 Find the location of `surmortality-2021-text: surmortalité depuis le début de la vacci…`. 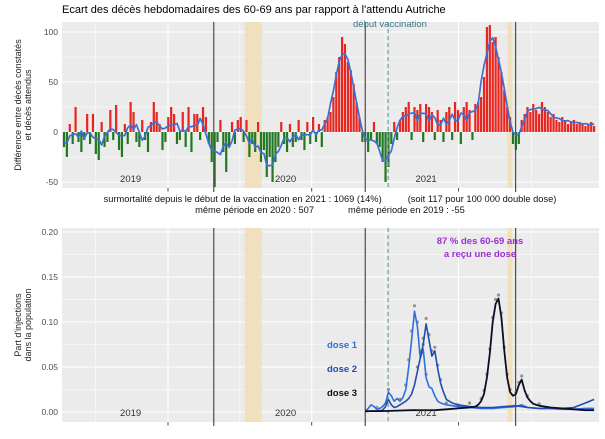

surmortality-2021-text: surmortalité depuis le début de la vacci… is located at coordinates (242, 199).